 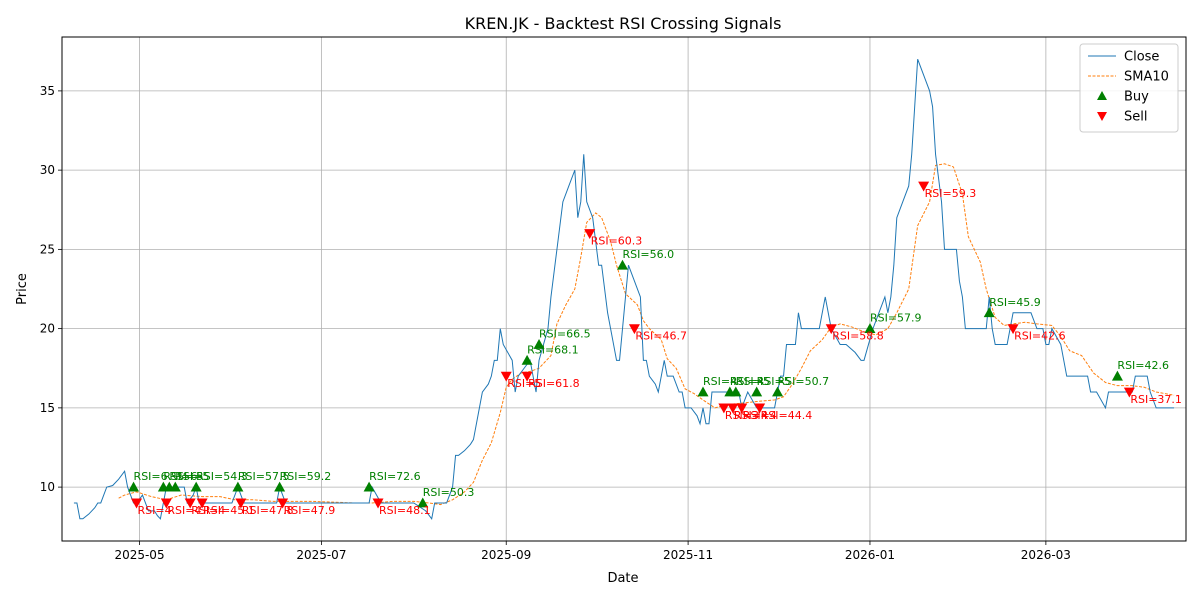 What do you see at coordinates (47, 487) in the screenshot?
I see `y-tick-label: 10` at bounding box center [47, 487].